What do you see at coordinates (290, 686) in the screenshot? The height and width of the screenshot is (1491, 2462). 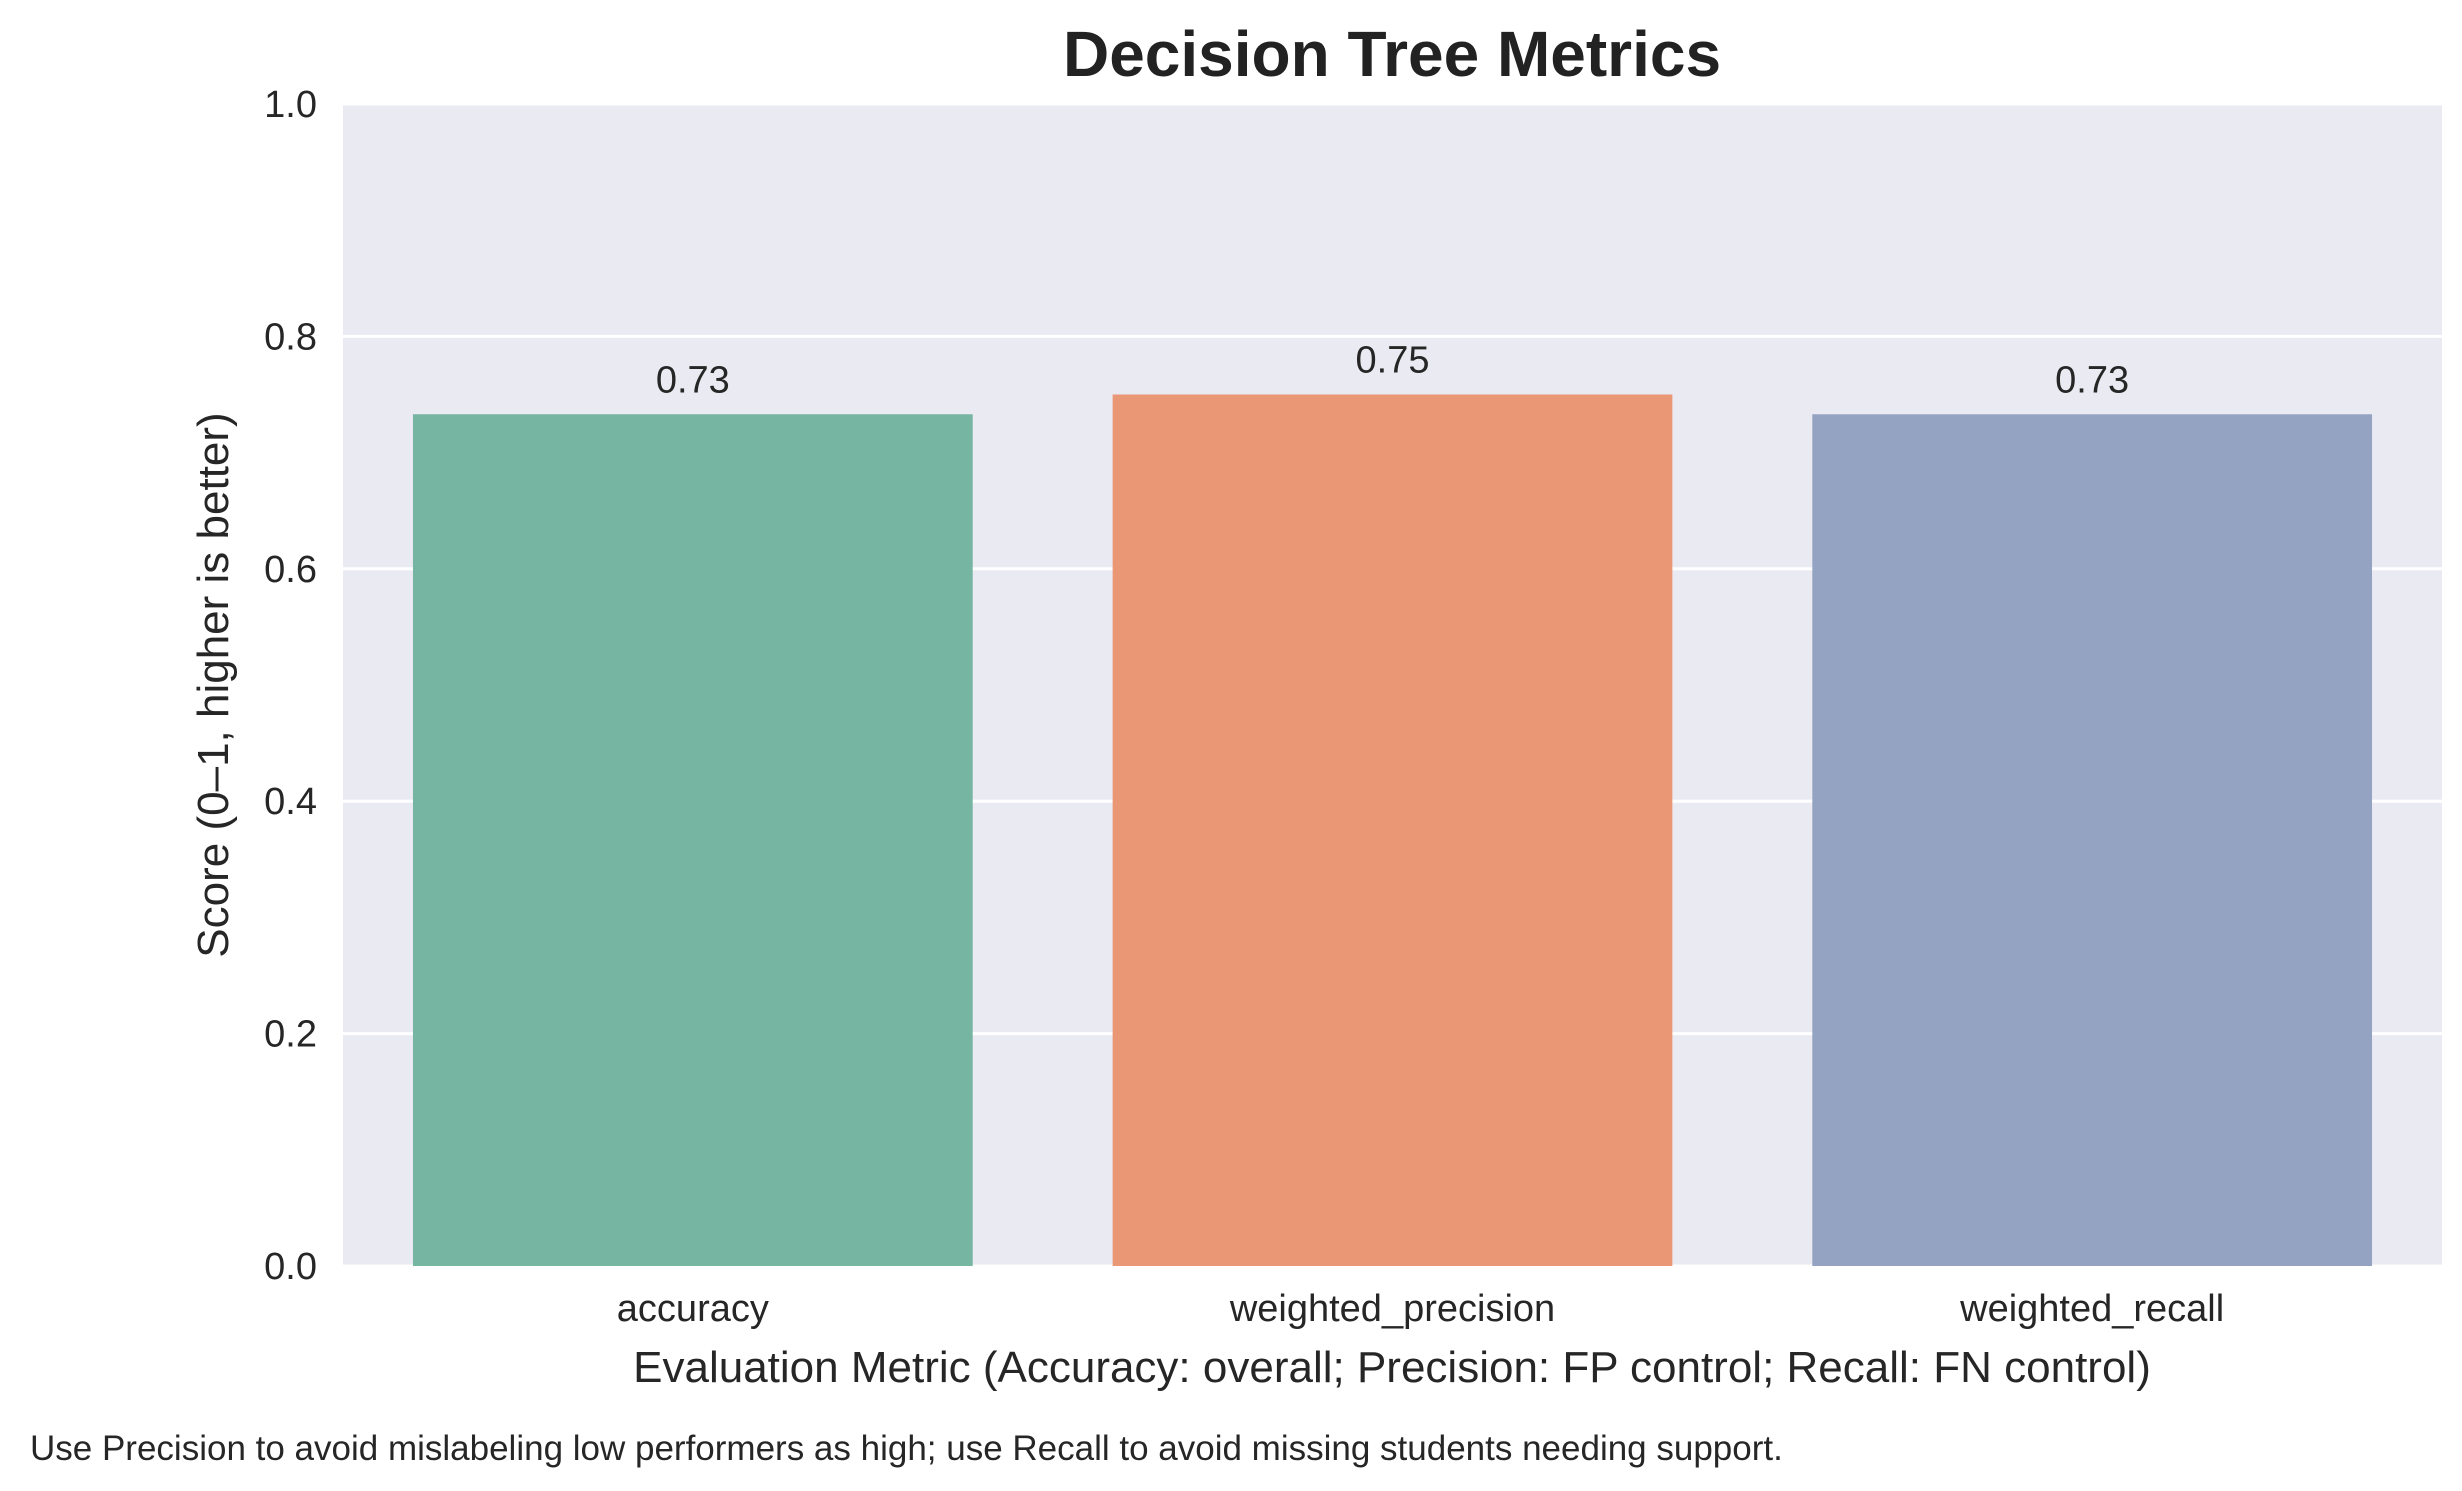 I see `y-axis-ticks: 0.0 0.2 0.4 0.6 0.8 1.0` at bounding box center [290, 686].